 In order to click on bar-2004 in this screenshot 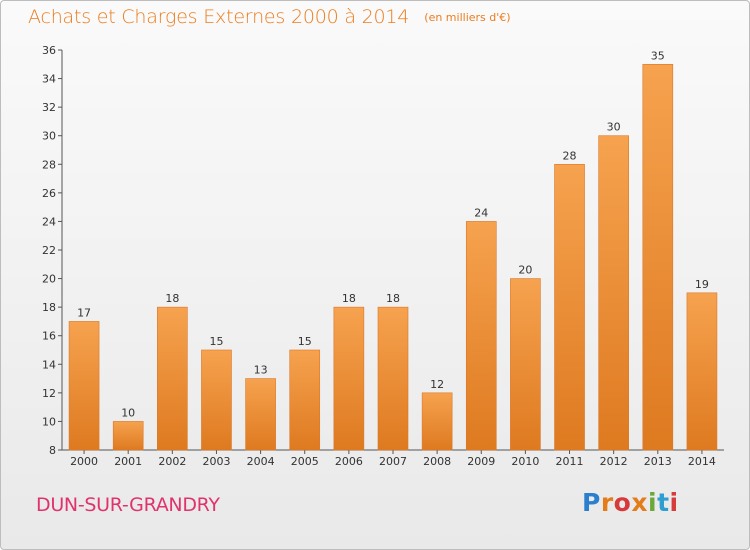, I will do `click(260, 414)`.